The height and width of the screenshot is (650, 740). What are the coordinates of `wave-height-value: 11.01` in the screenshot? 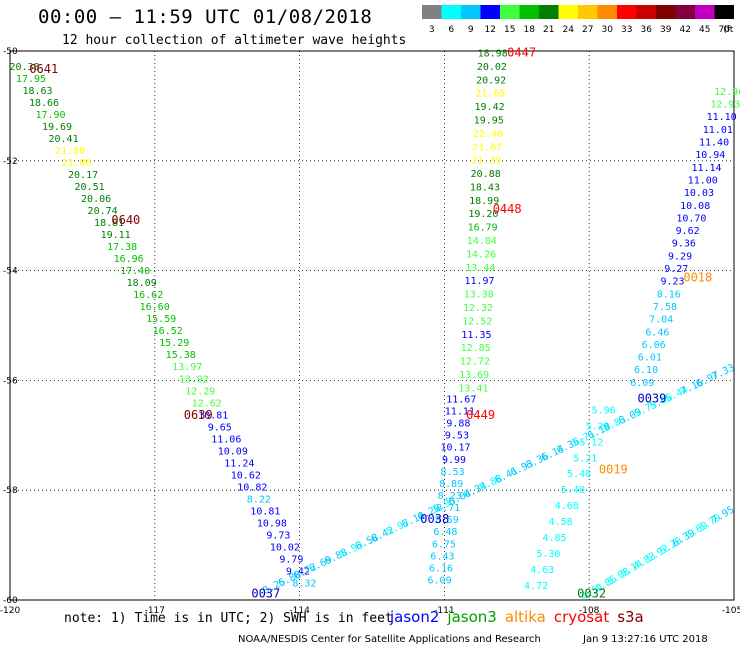 It's located at (718, 130).